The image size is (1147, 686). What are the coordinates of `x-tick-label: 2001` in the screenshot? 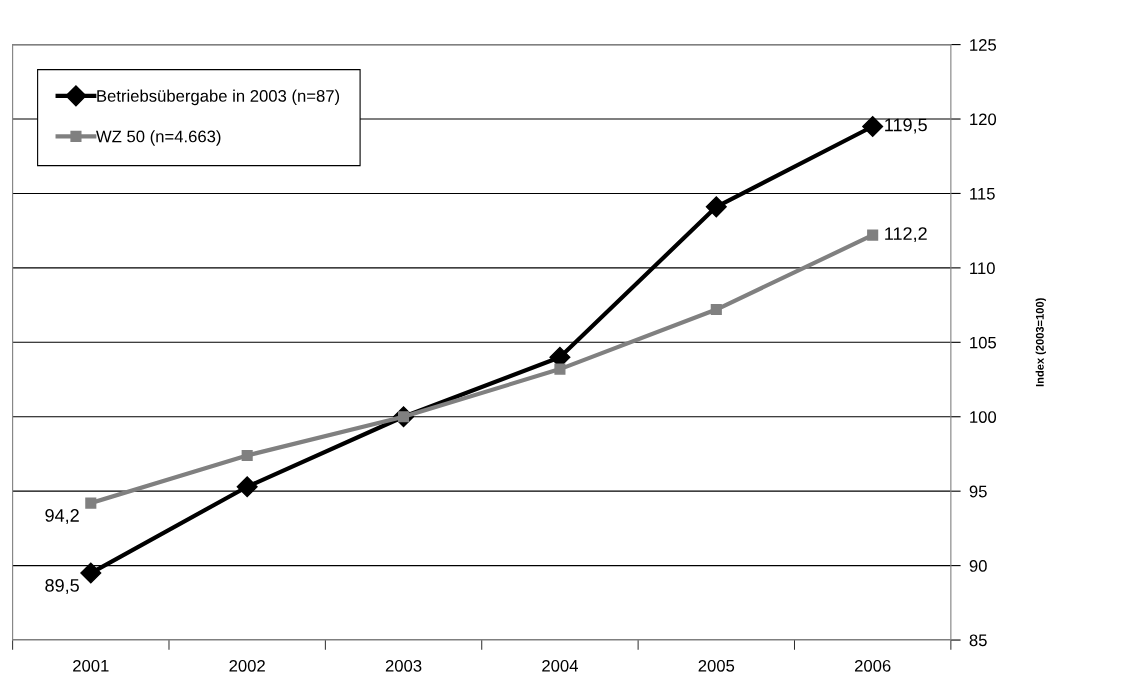 It's located at (91, 665).